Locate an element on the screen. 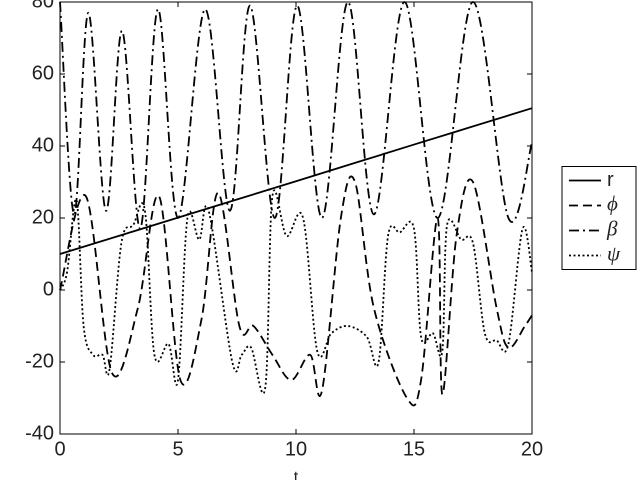  y-tick-label: -20 is located at coordinates (39, 361).